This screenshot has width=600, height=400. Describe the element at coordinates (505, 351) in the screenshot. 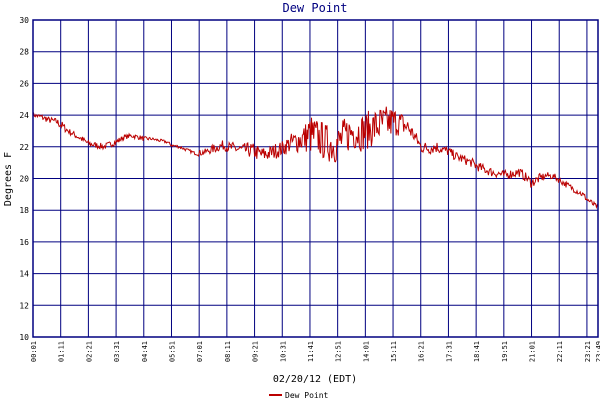

I see `x-tick-label: 19:51` at that location.